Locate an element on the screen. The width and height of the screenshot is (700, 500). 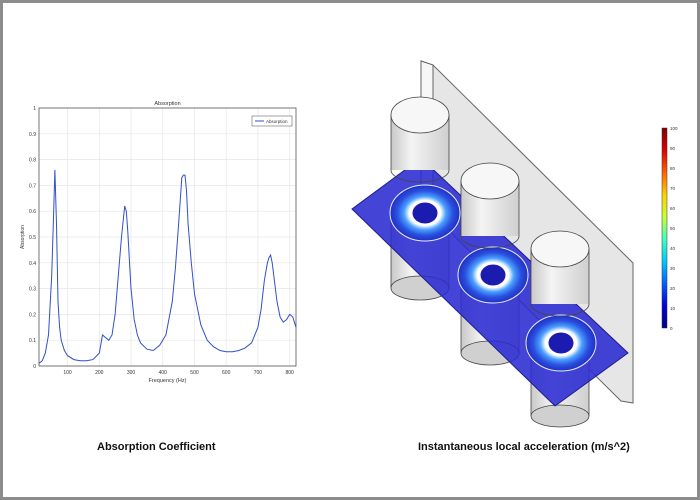
colorbar-tick-label: 50 is located at coordinates (673, 228).